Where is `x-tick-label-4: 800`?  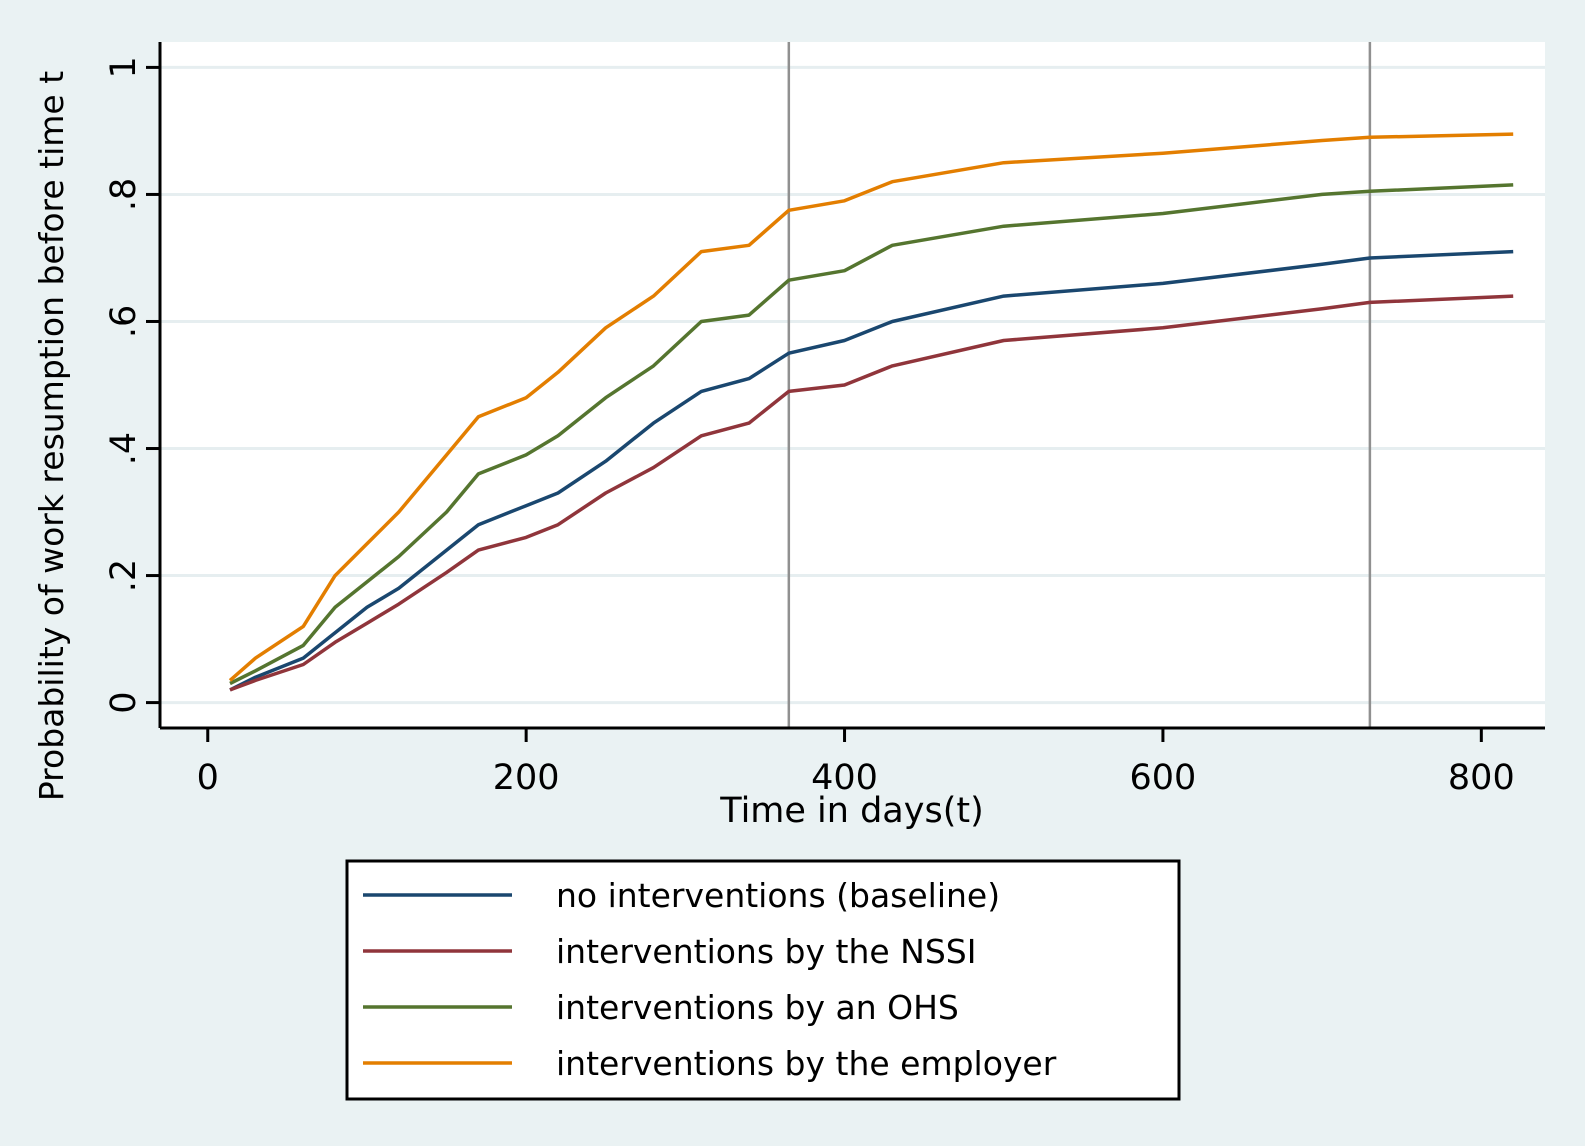 x-tick-label-4: 800 is located at coordinates (1481, 778).